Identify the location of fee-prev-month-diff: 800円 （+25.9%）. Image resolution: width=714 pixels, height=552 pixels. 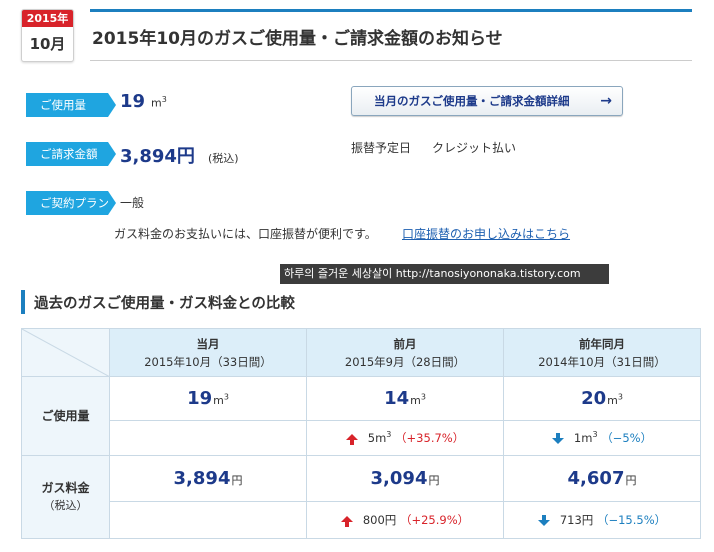
(405, 520).